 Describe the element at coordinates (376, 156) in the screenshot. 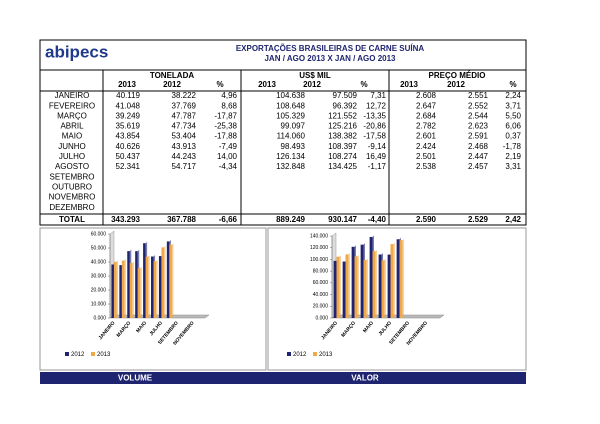

I see `cell: 16,49` at that location.